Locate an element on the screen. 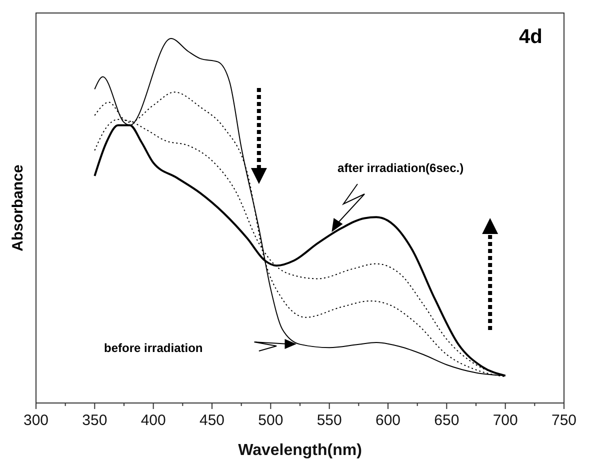 The height and width of the screenshot is (469, 590). x-tick-label: 750 is located at coordinates (564, 420).